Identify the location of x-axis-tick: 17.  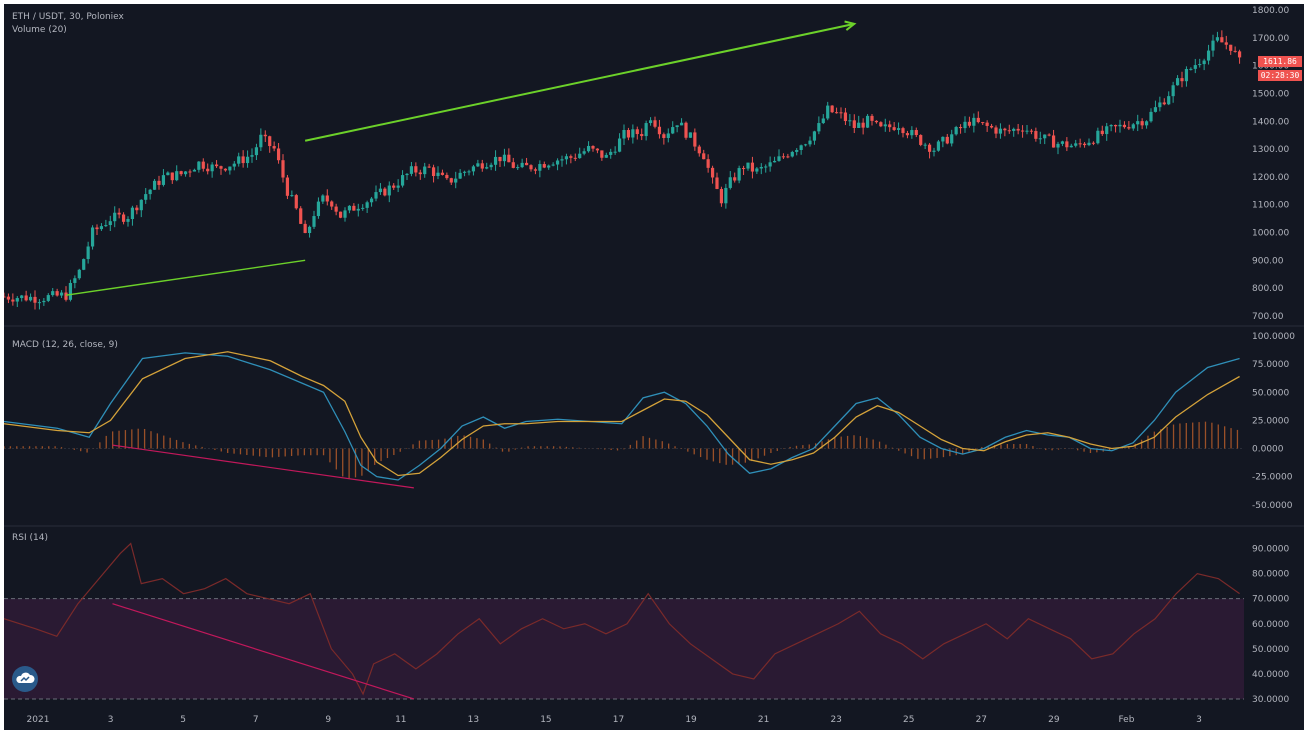
(618, 720).